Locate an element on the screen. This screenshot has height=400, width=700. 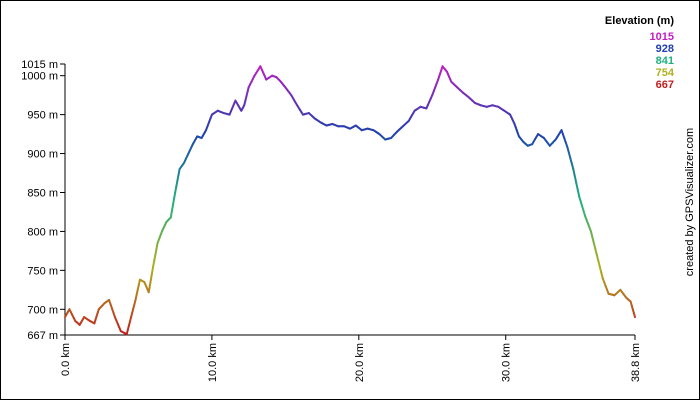
y-tick-label: 850 m is located at coordinates (42, 193).